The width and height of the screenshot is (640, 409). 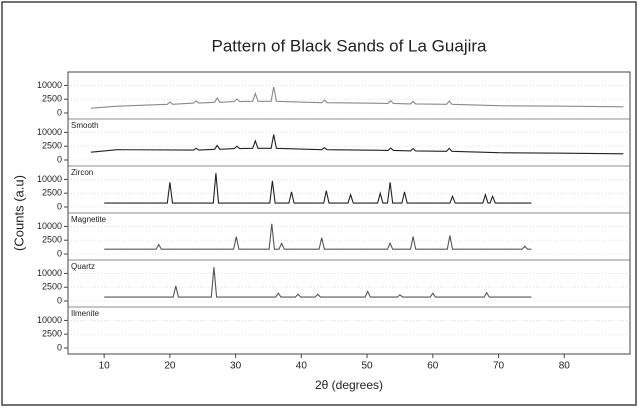 What do you see at coordinates (170, 366) in the screenshot?
I see `x-tick-label: 20` at bounding box center [170, 366].